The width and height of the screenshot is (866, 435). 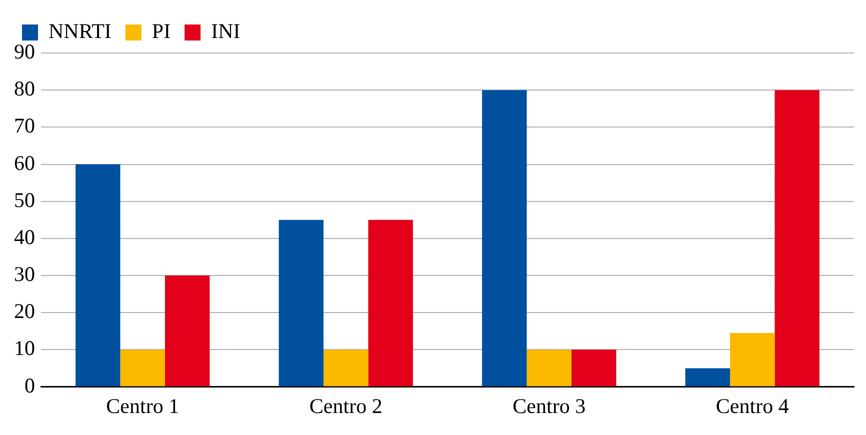 What do you see at coordinates (161, 31) in the screenshot?
I see `legend-label: PI` at bounding box center [161, 31].